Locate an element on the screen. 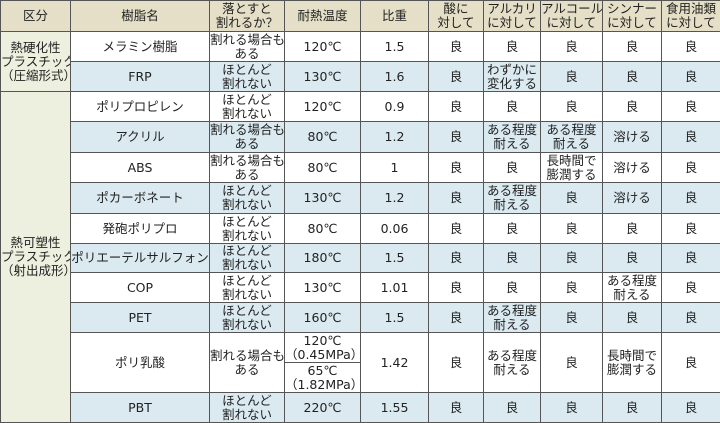 The height and width of the screenshot is (423, 720). resin-name-cell: FRP is located at coordinates (140, 77).